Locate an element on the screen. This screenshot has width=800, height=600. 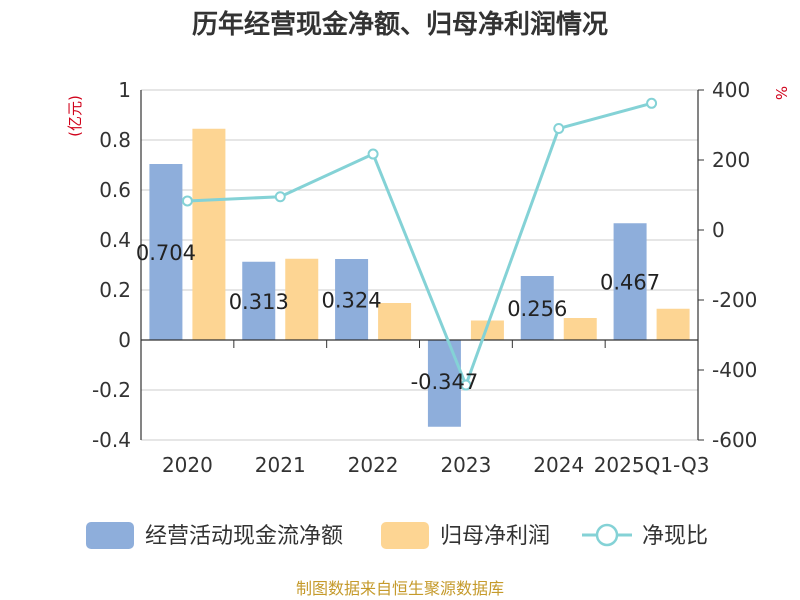
data-label-operating-cash-flow: 0.256 is located at coordinates (537, 309).